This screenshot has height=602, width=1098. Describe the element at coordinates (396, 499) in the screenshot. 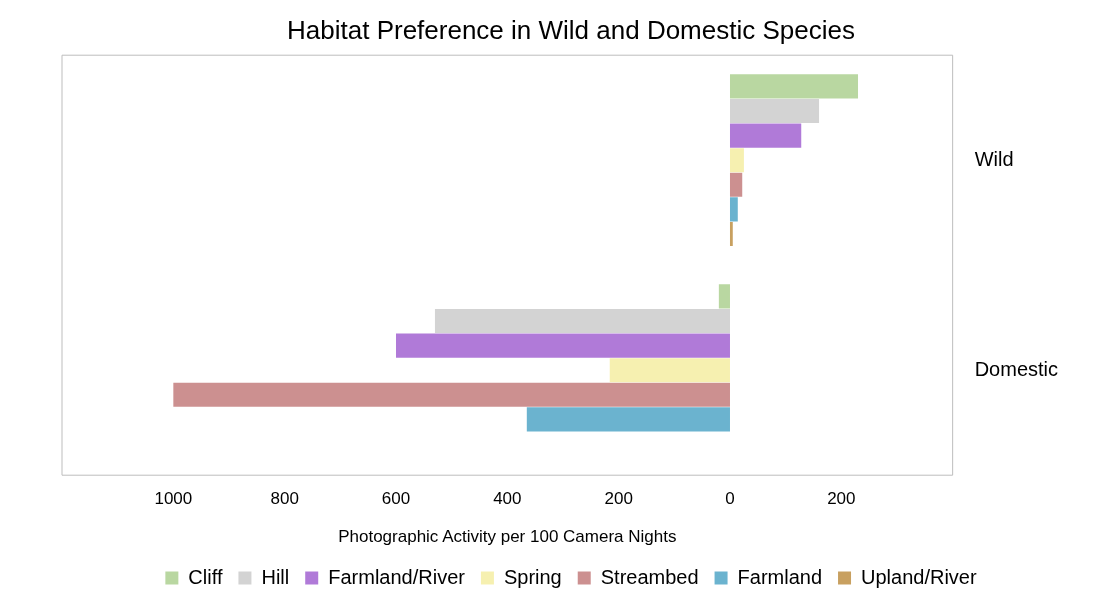

I see `x-tick-label: 600` at that location.